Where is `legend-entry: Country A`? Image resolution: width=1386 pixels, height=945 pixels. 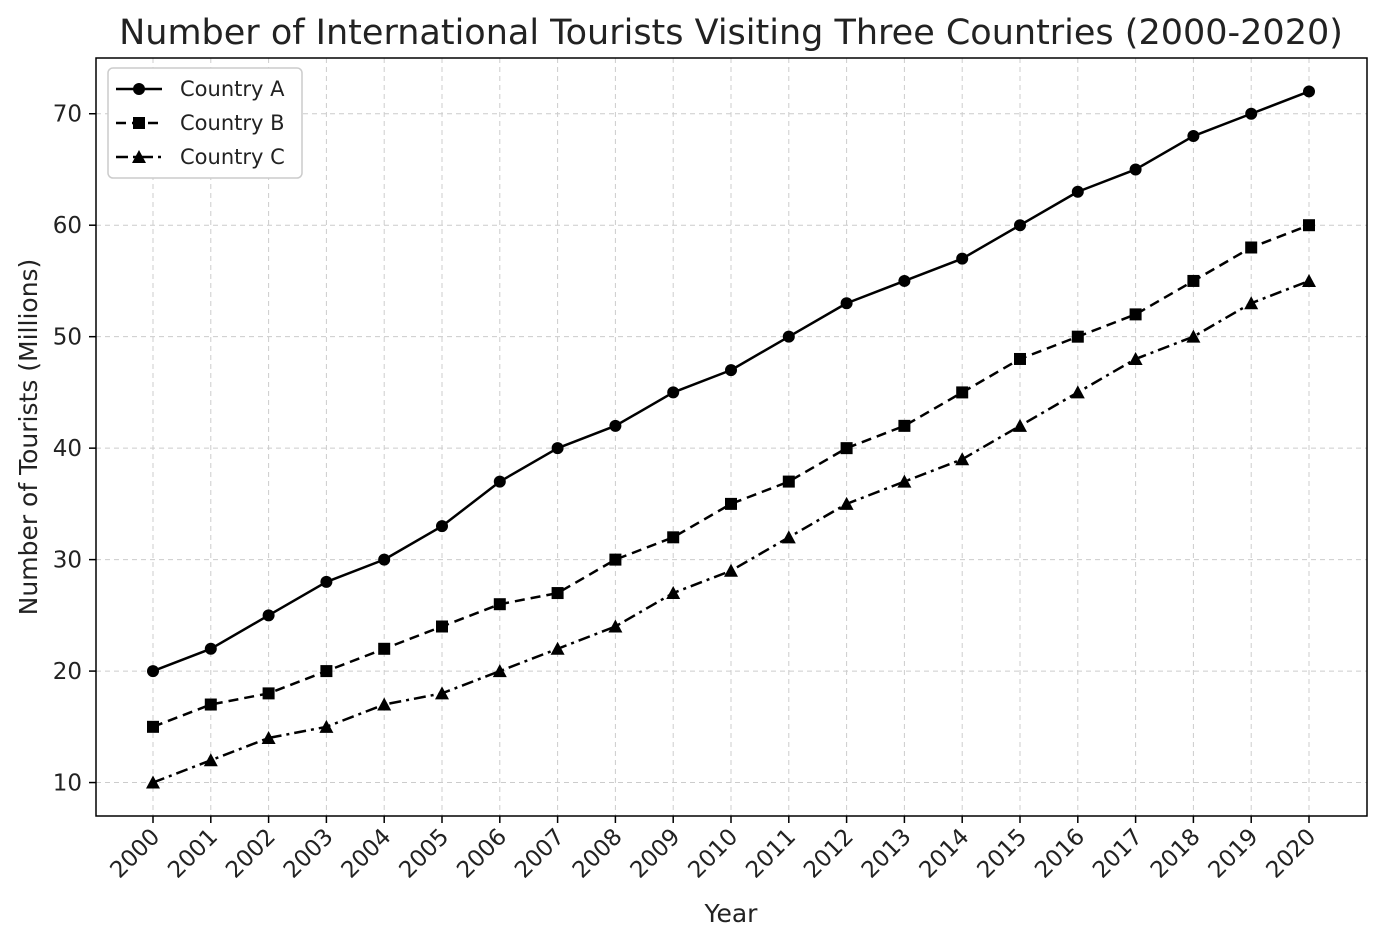 legend-entry: Country A is located at coordinates (200, 89).